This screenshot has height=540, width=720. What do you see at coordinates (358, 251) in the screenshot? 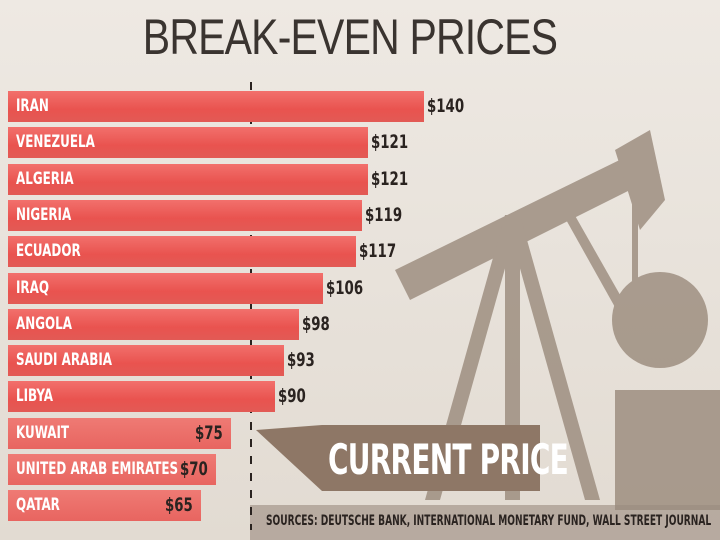
I see `bar-row: ECUADOR $117` at bounding box center [358, 251].